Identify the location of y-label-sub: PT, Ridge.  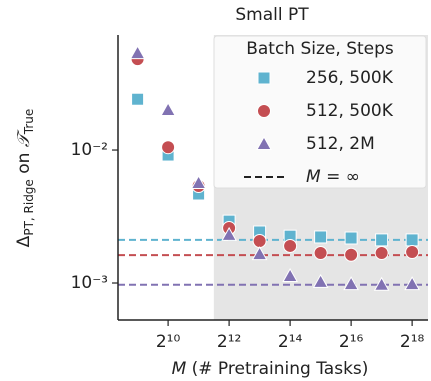
(29, 207).